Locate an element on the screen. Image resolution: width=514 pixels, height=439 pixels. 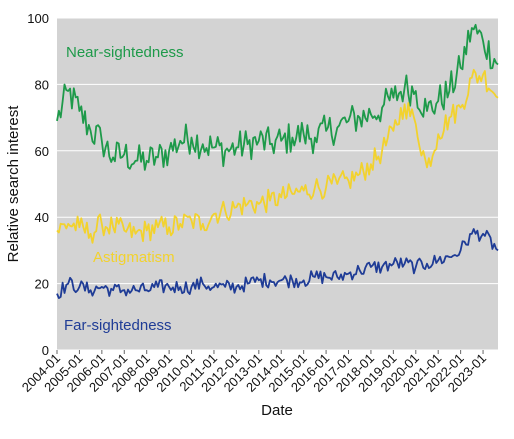
y-tick-label: 60 is located at coordinates (42, 151).